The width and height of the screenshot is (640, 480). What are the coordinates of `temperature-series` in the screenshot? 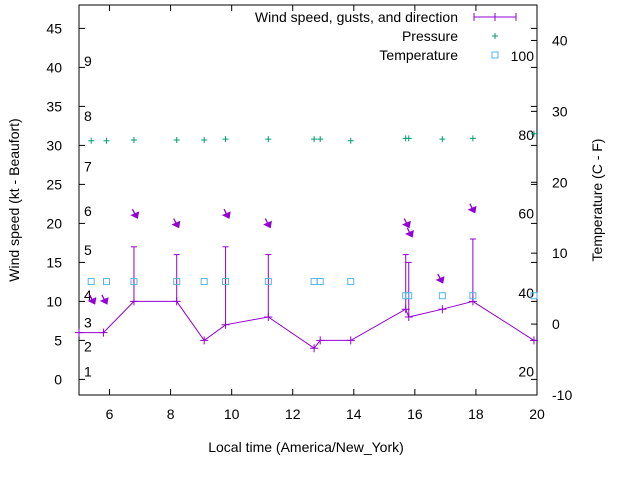 It's located at (312, 289).